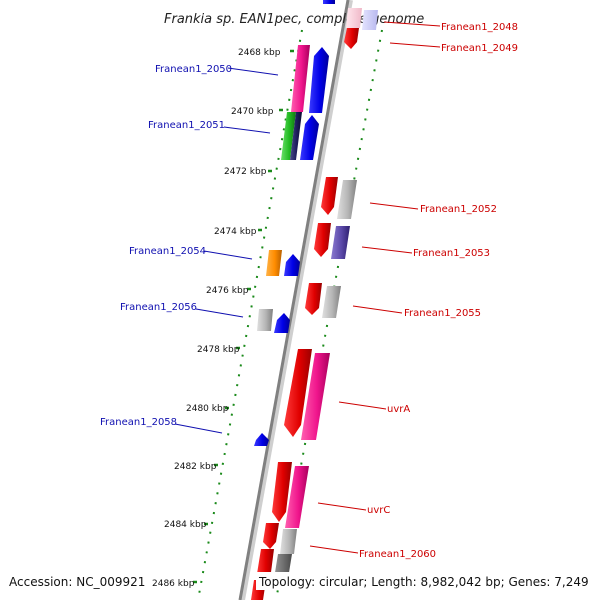  Describe the element at coordinates (451, 253) in the screenshot. I see `gene-label: Franean1_2053` at that location.